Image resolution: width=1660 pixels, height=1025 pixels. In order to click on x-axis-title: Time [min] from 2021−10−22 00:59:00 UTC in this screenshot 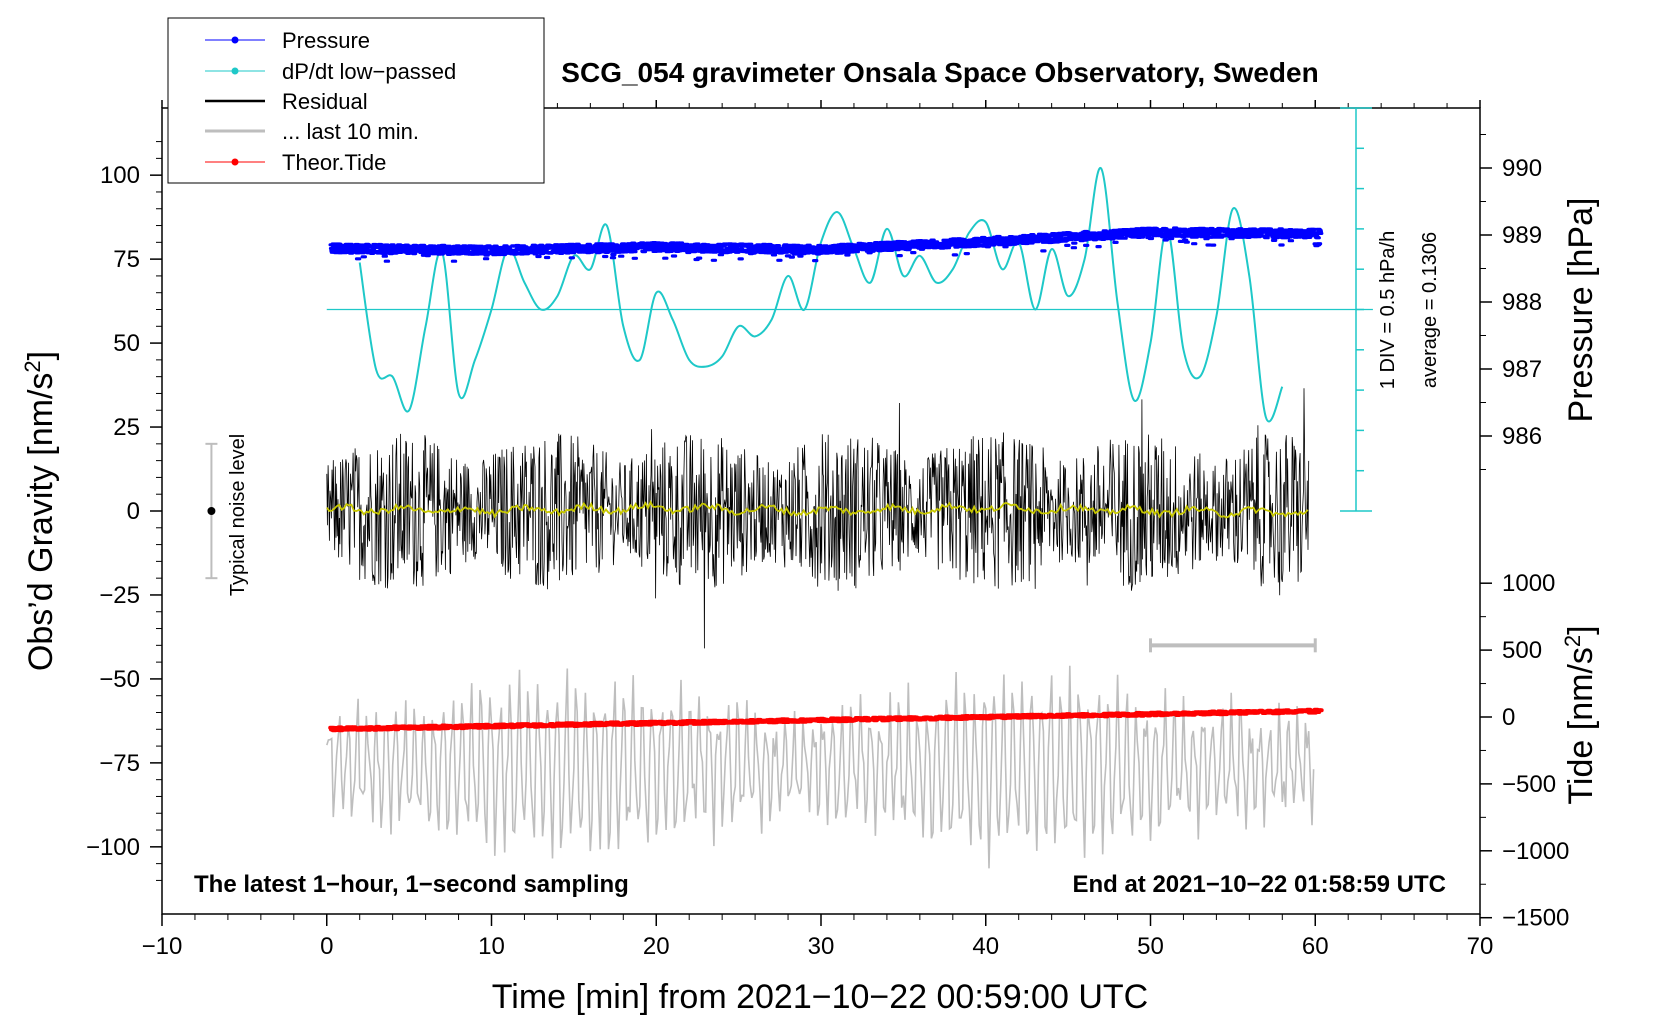, I will do `click(820, 997)`.